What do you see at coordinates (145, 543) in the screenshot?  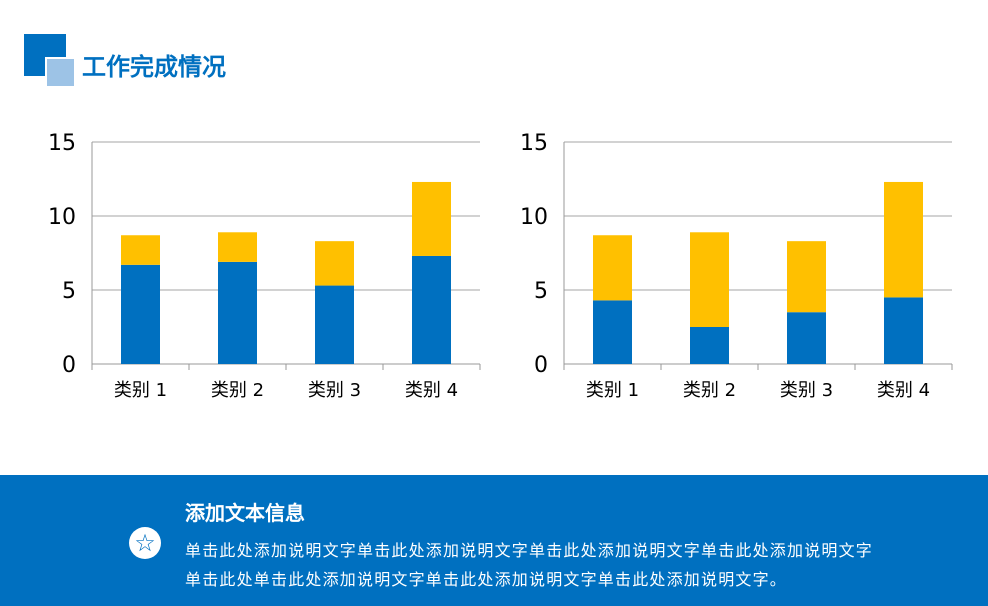 I see `star-icon: ☆` at bounding box center [145, 543].